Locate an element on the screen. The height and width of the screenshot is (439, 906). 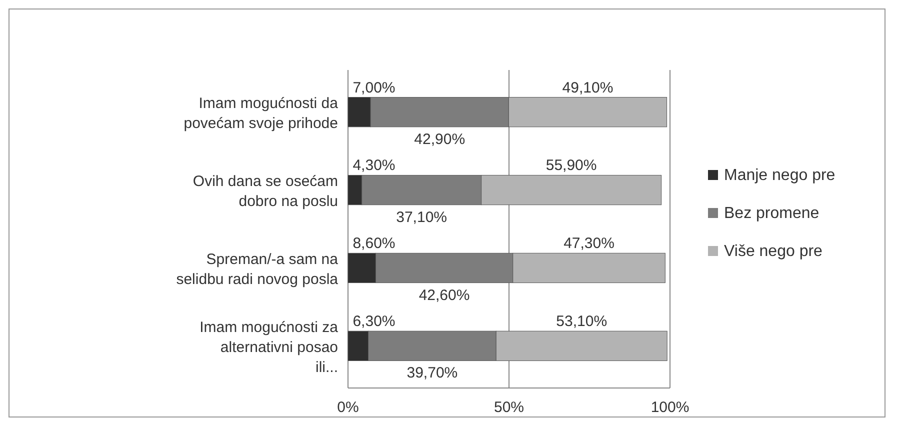
x-tick-label: 0% is located at coordinates (348, 407).